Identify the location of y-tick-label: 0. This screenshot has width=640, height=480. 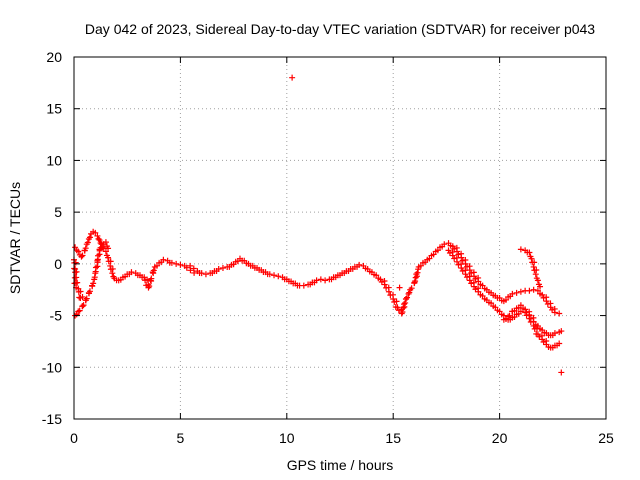
(58, 264).